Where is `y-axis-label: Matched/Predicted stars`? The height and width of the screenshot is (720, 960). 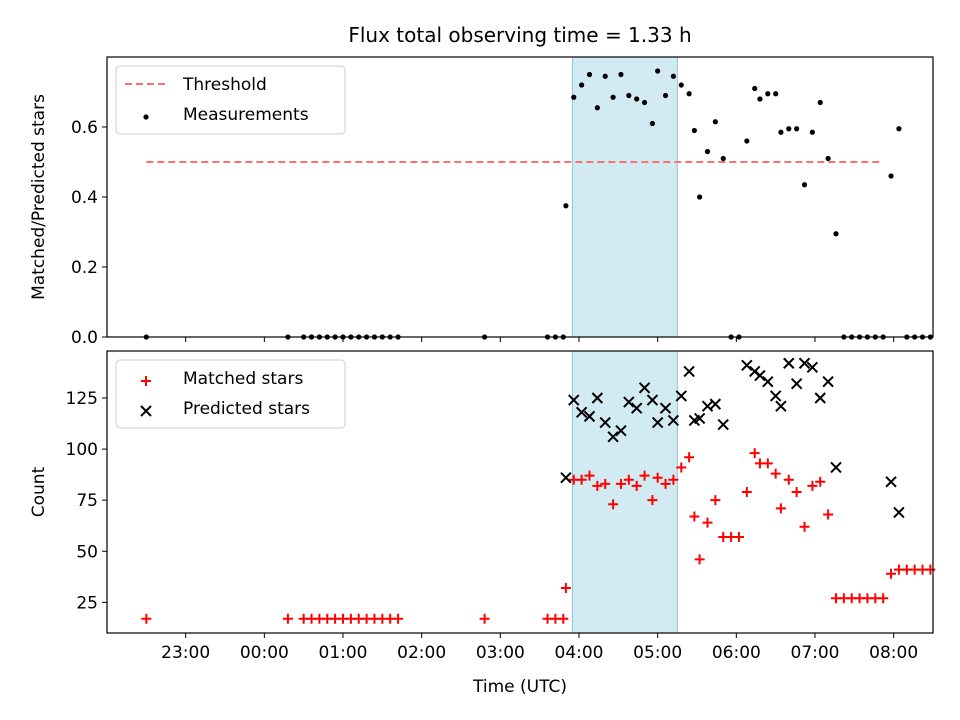 y-axis-label: Matched/Predicted stars is located at coordinates (39, 197).